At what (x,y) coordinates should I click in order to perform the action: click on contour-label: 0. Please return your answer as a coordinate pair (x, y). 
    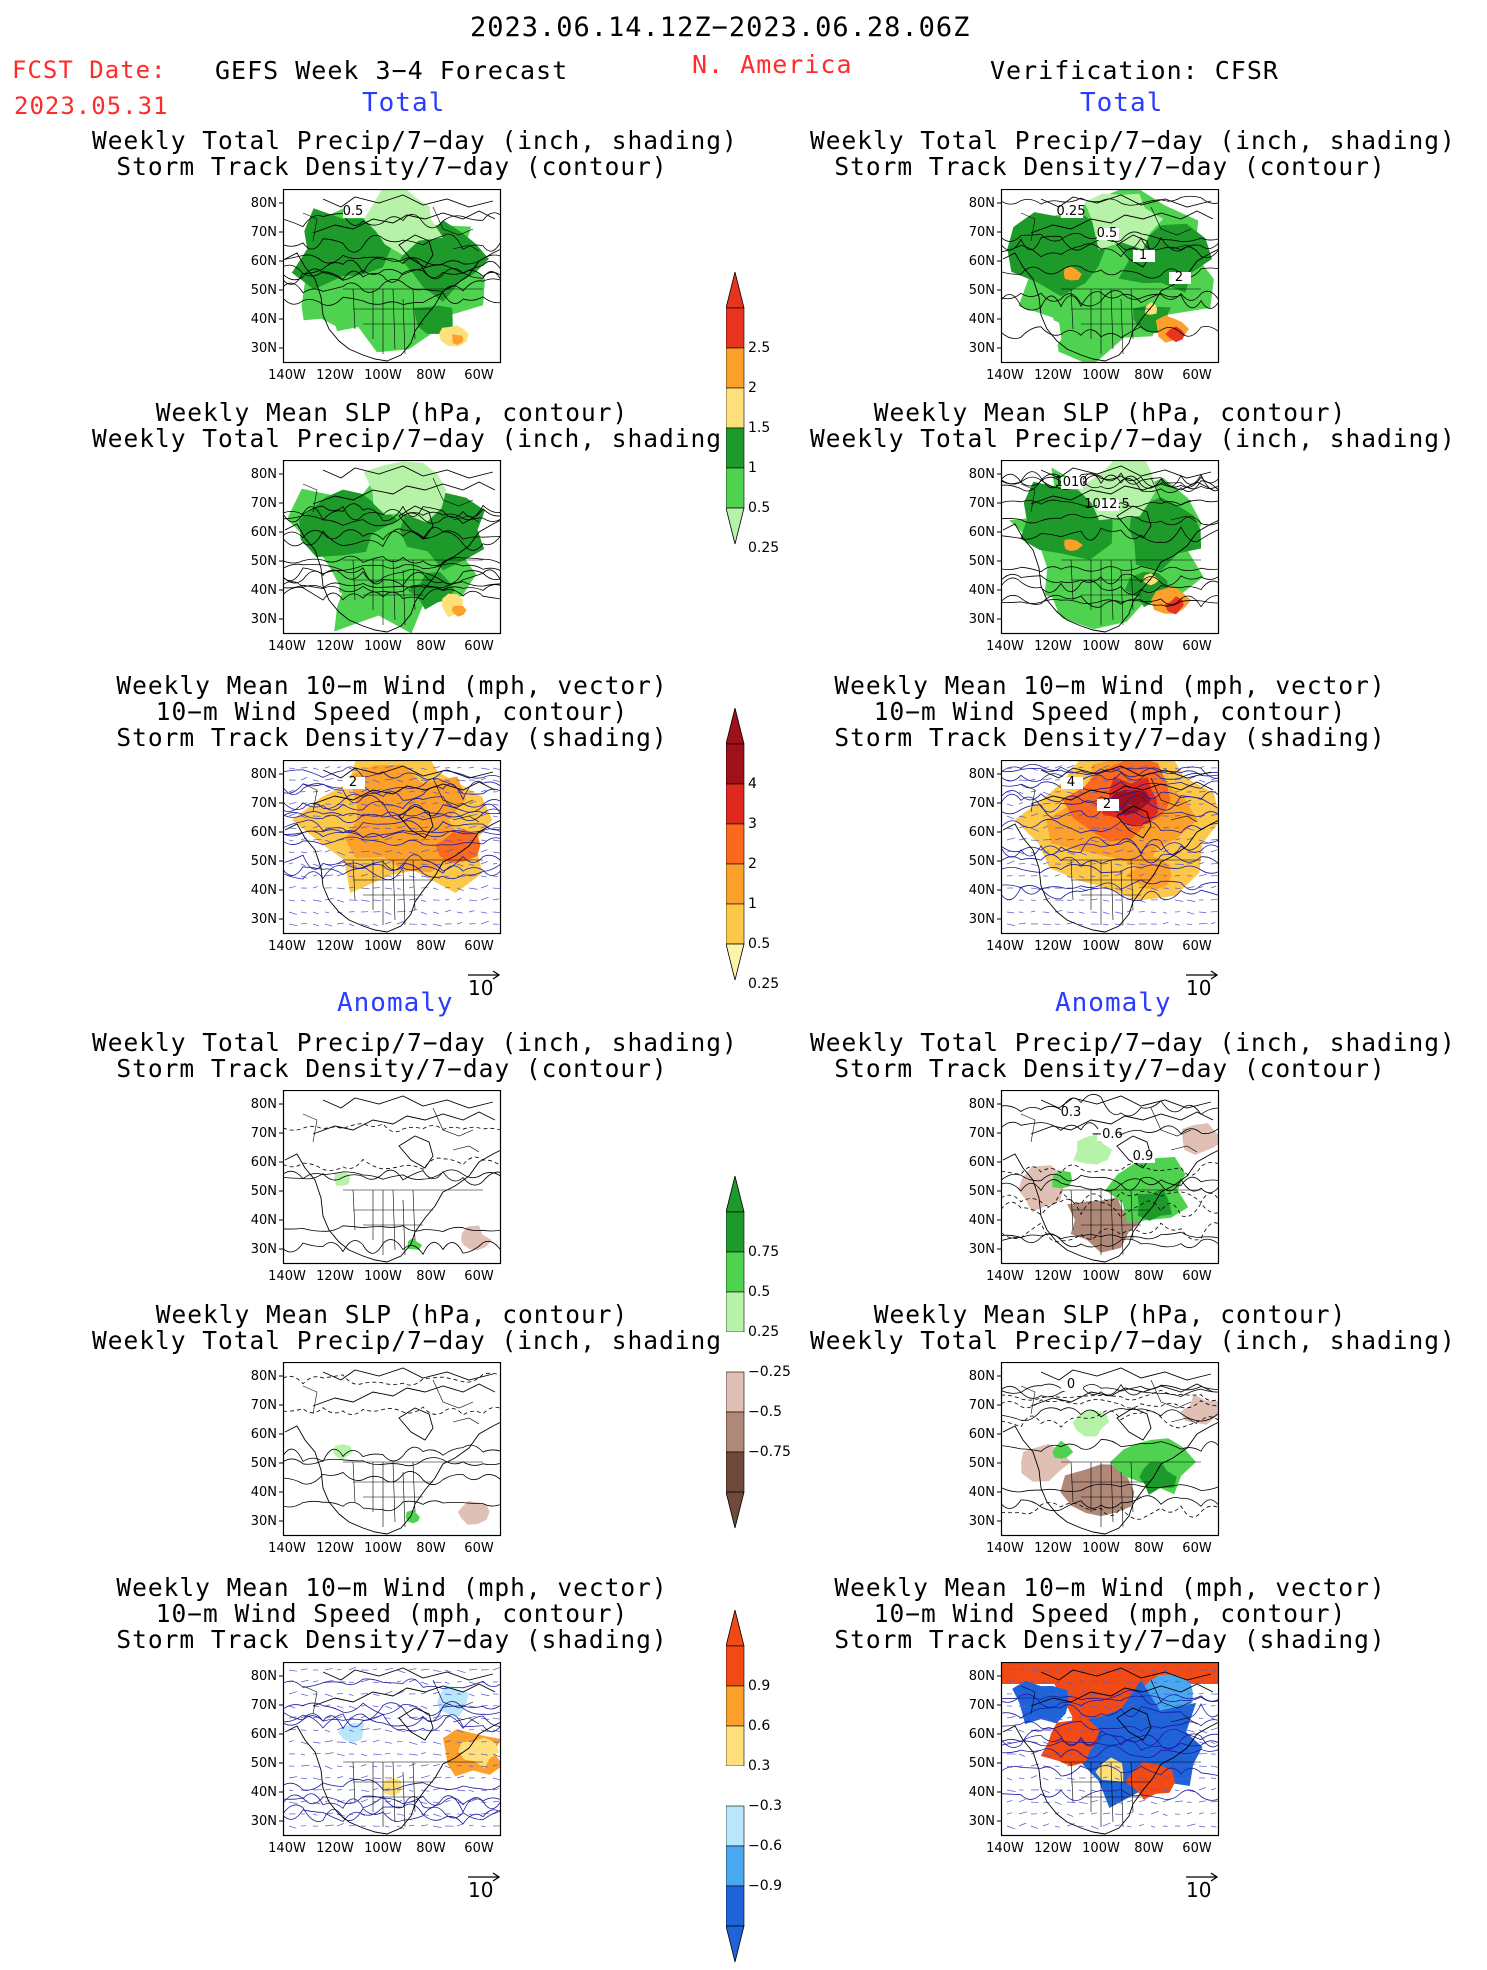
    Looking at the image, I should click on (1071, 1384).